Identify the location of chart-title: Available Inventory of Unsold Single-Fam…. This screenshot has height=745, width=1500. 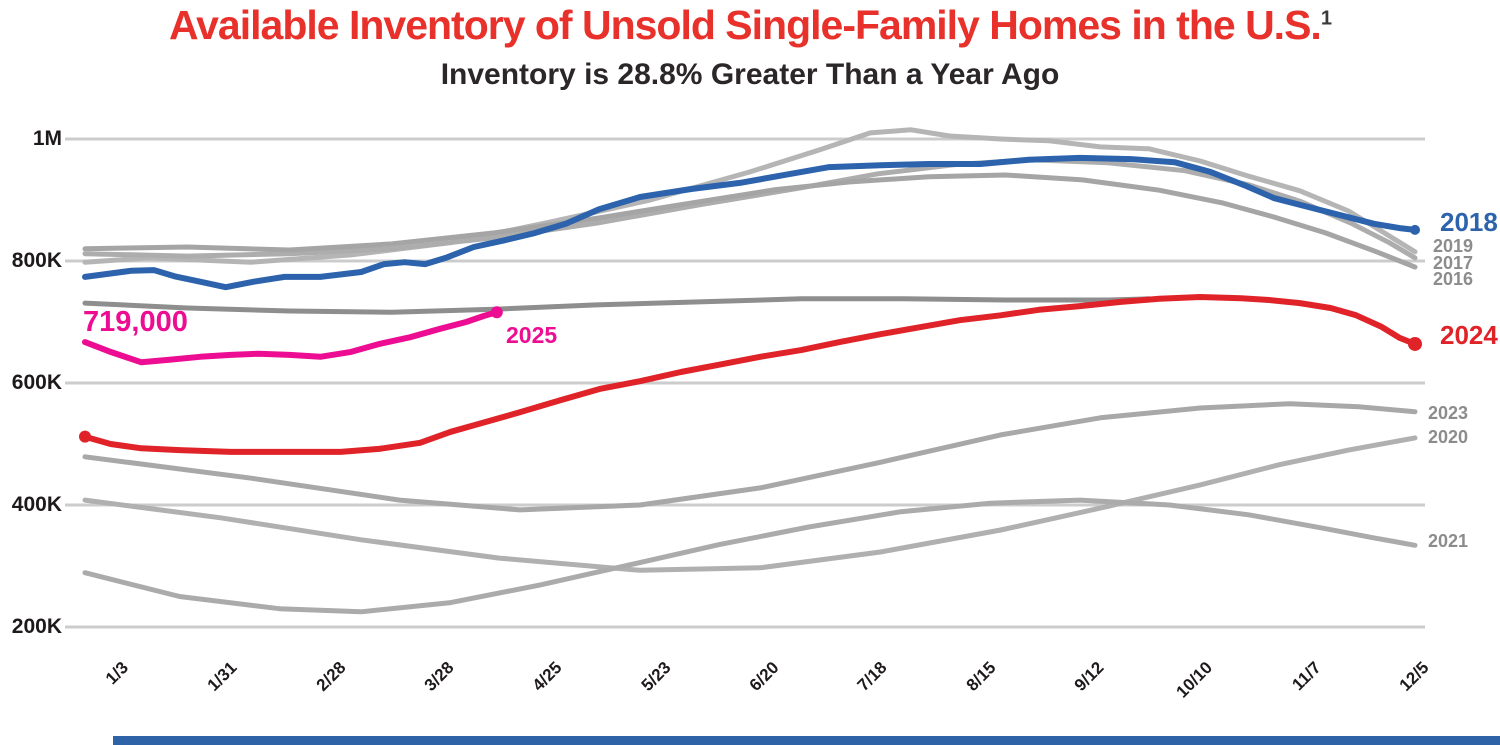
(750, 25).